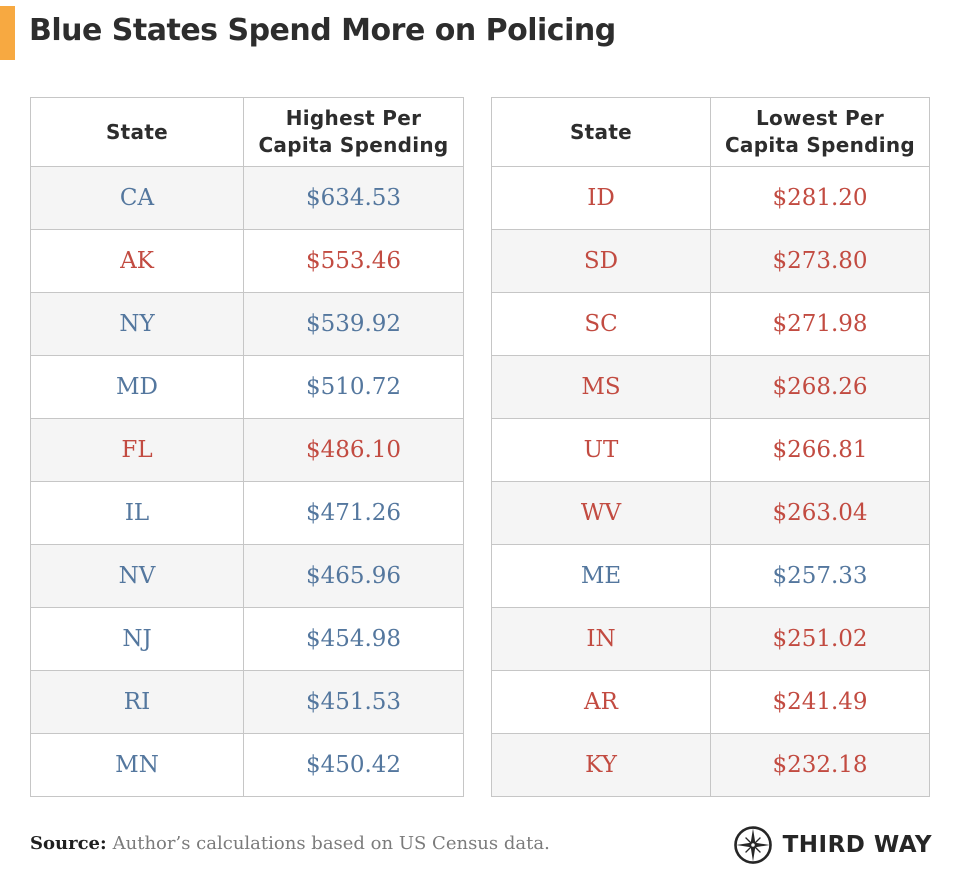 The width and height of the screenshot is (960, 887). I want to click on title-accent-bar, so click(7, 33).